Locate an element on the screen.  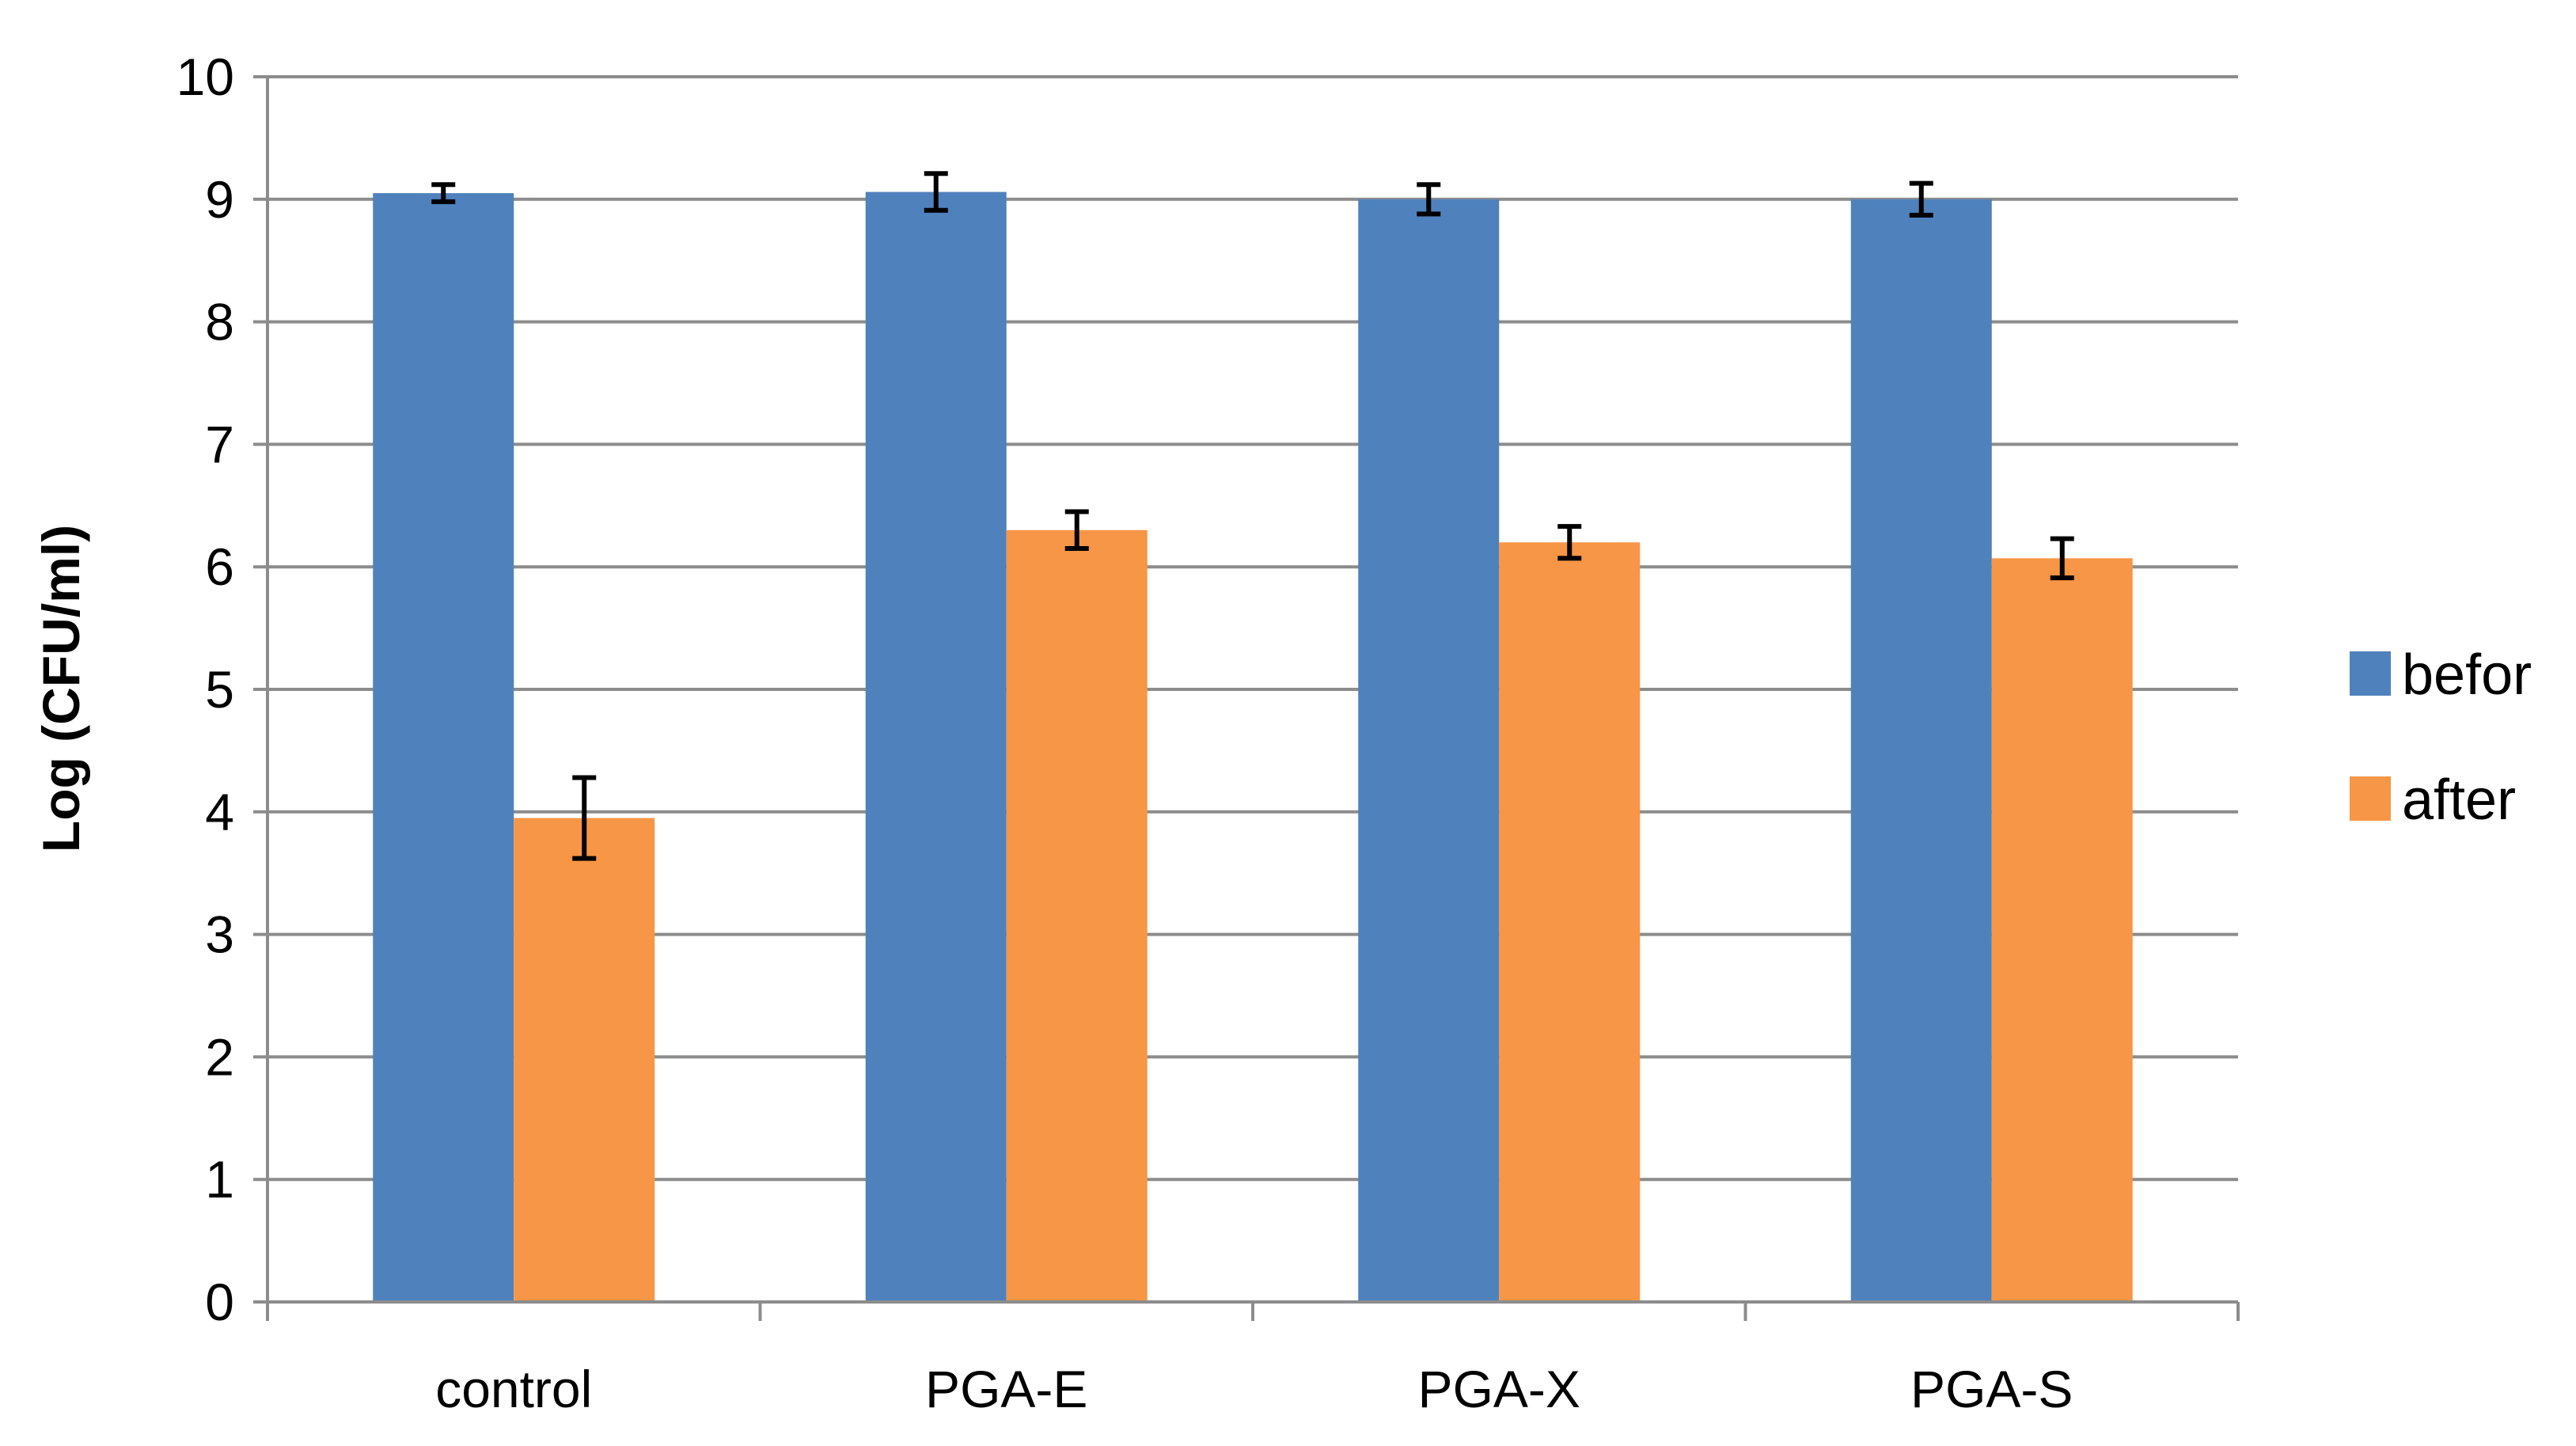
y-tick-label: 3 is located at coordinates (219, 934).